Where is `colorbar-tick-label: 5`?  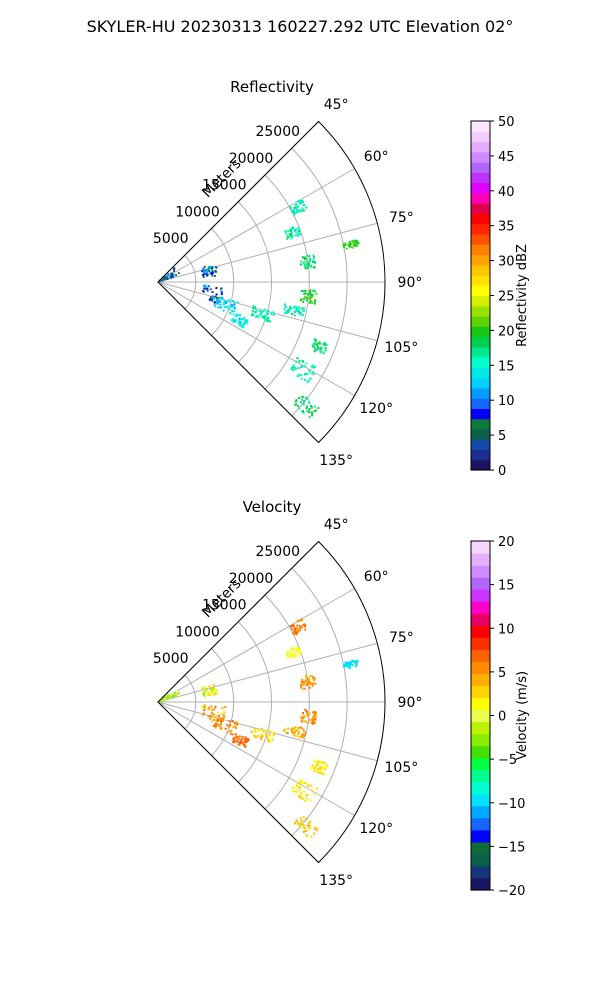 colorbar-tick-label: 5 is located at coordinates (502, 436).